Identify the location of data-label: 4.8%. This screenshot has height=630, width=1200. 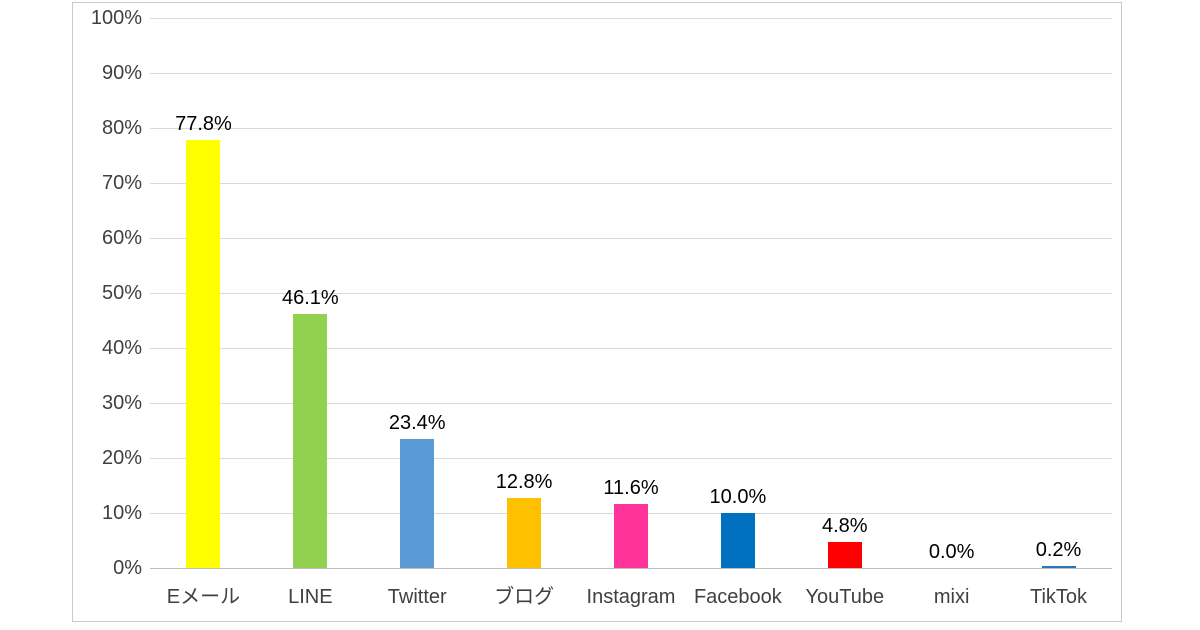
(844, 525).